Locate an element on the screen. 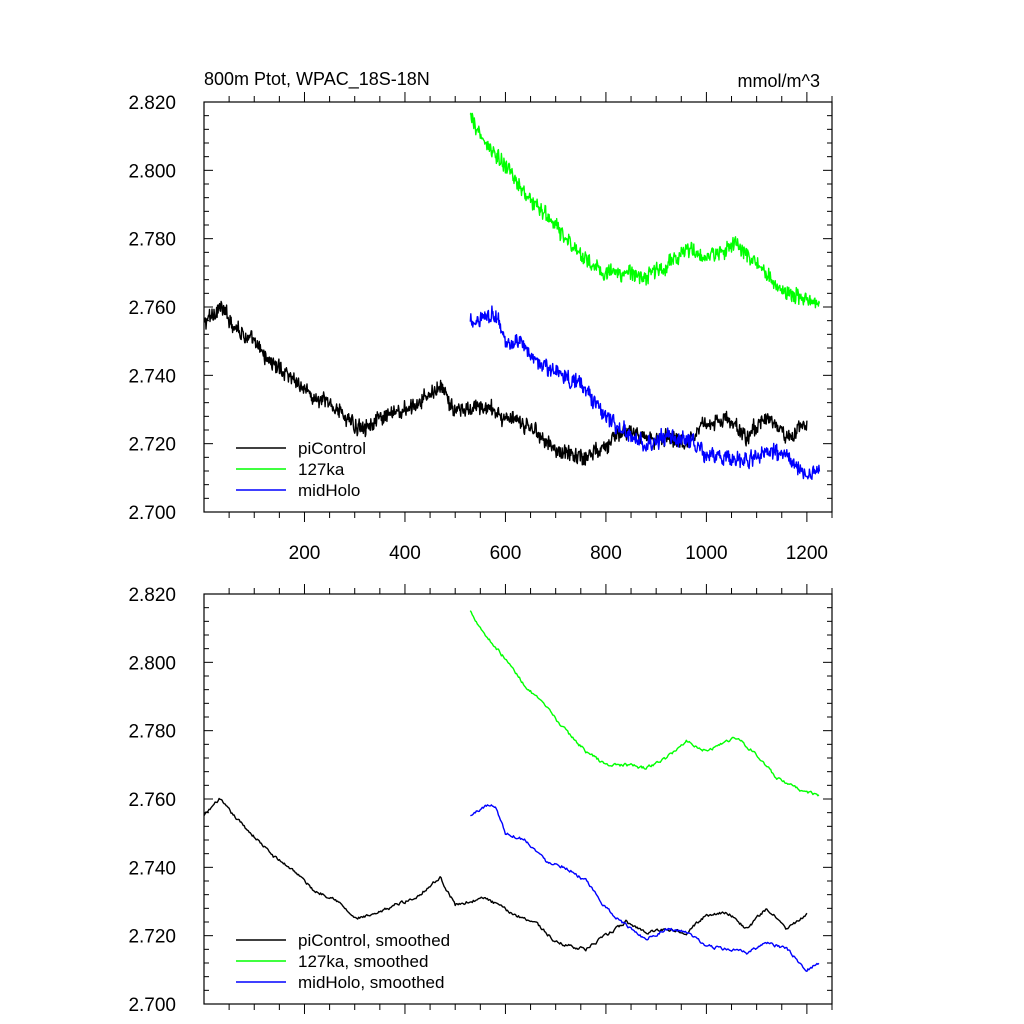  series-line-picontrol-smoothed is located at coordinates (506, 874).